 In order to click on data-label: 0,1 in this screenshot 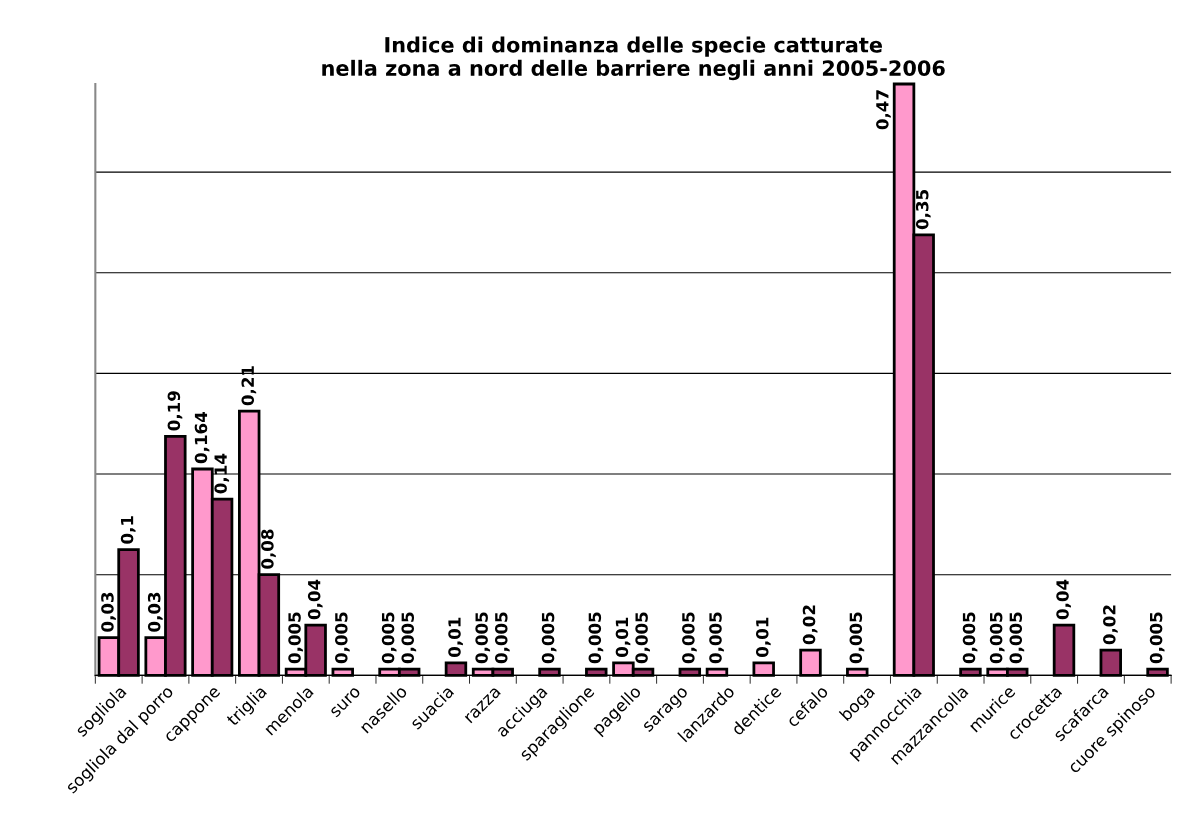, I will do `click(128, 530)`.